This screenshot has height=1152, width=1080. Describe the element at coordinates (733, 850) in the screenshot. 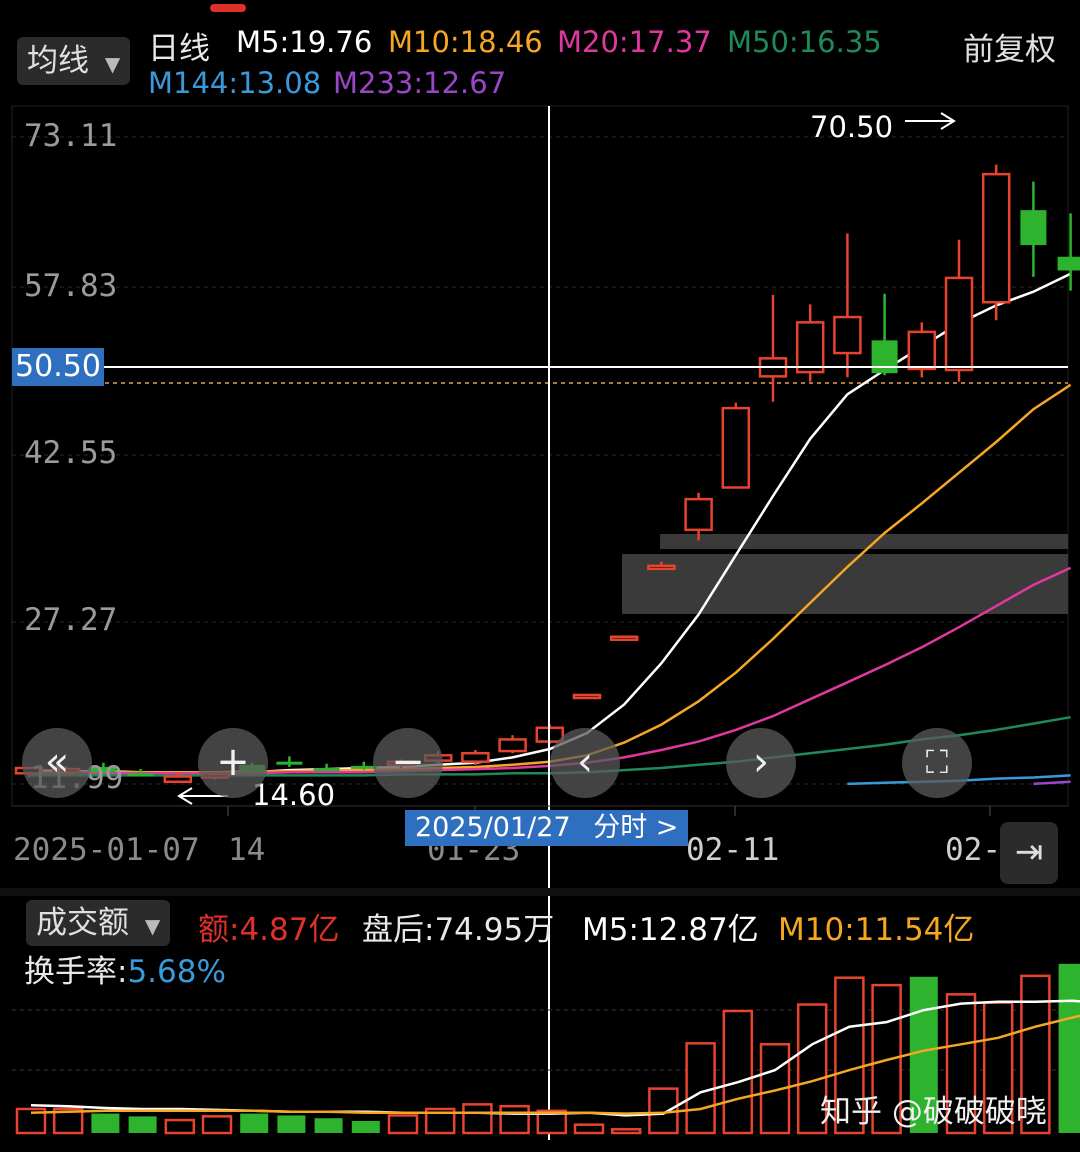

I see `date-label: 02-11` at that location.